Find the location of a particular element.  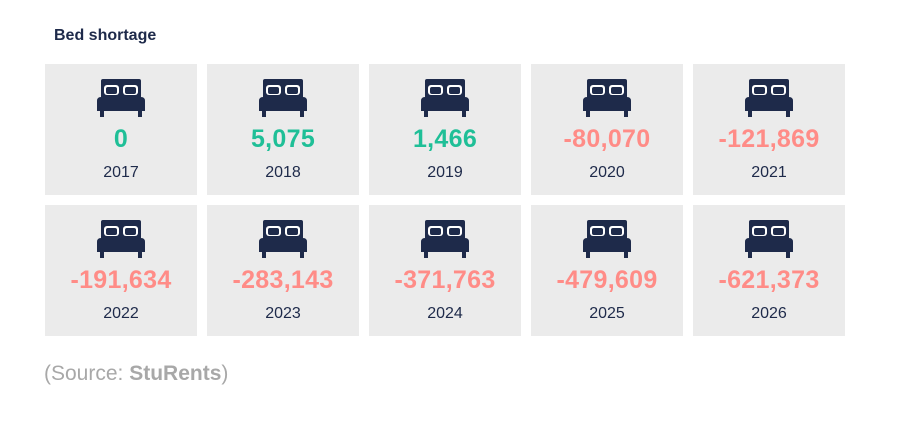

year-label: 2019 is located at coordinates (445, 172).